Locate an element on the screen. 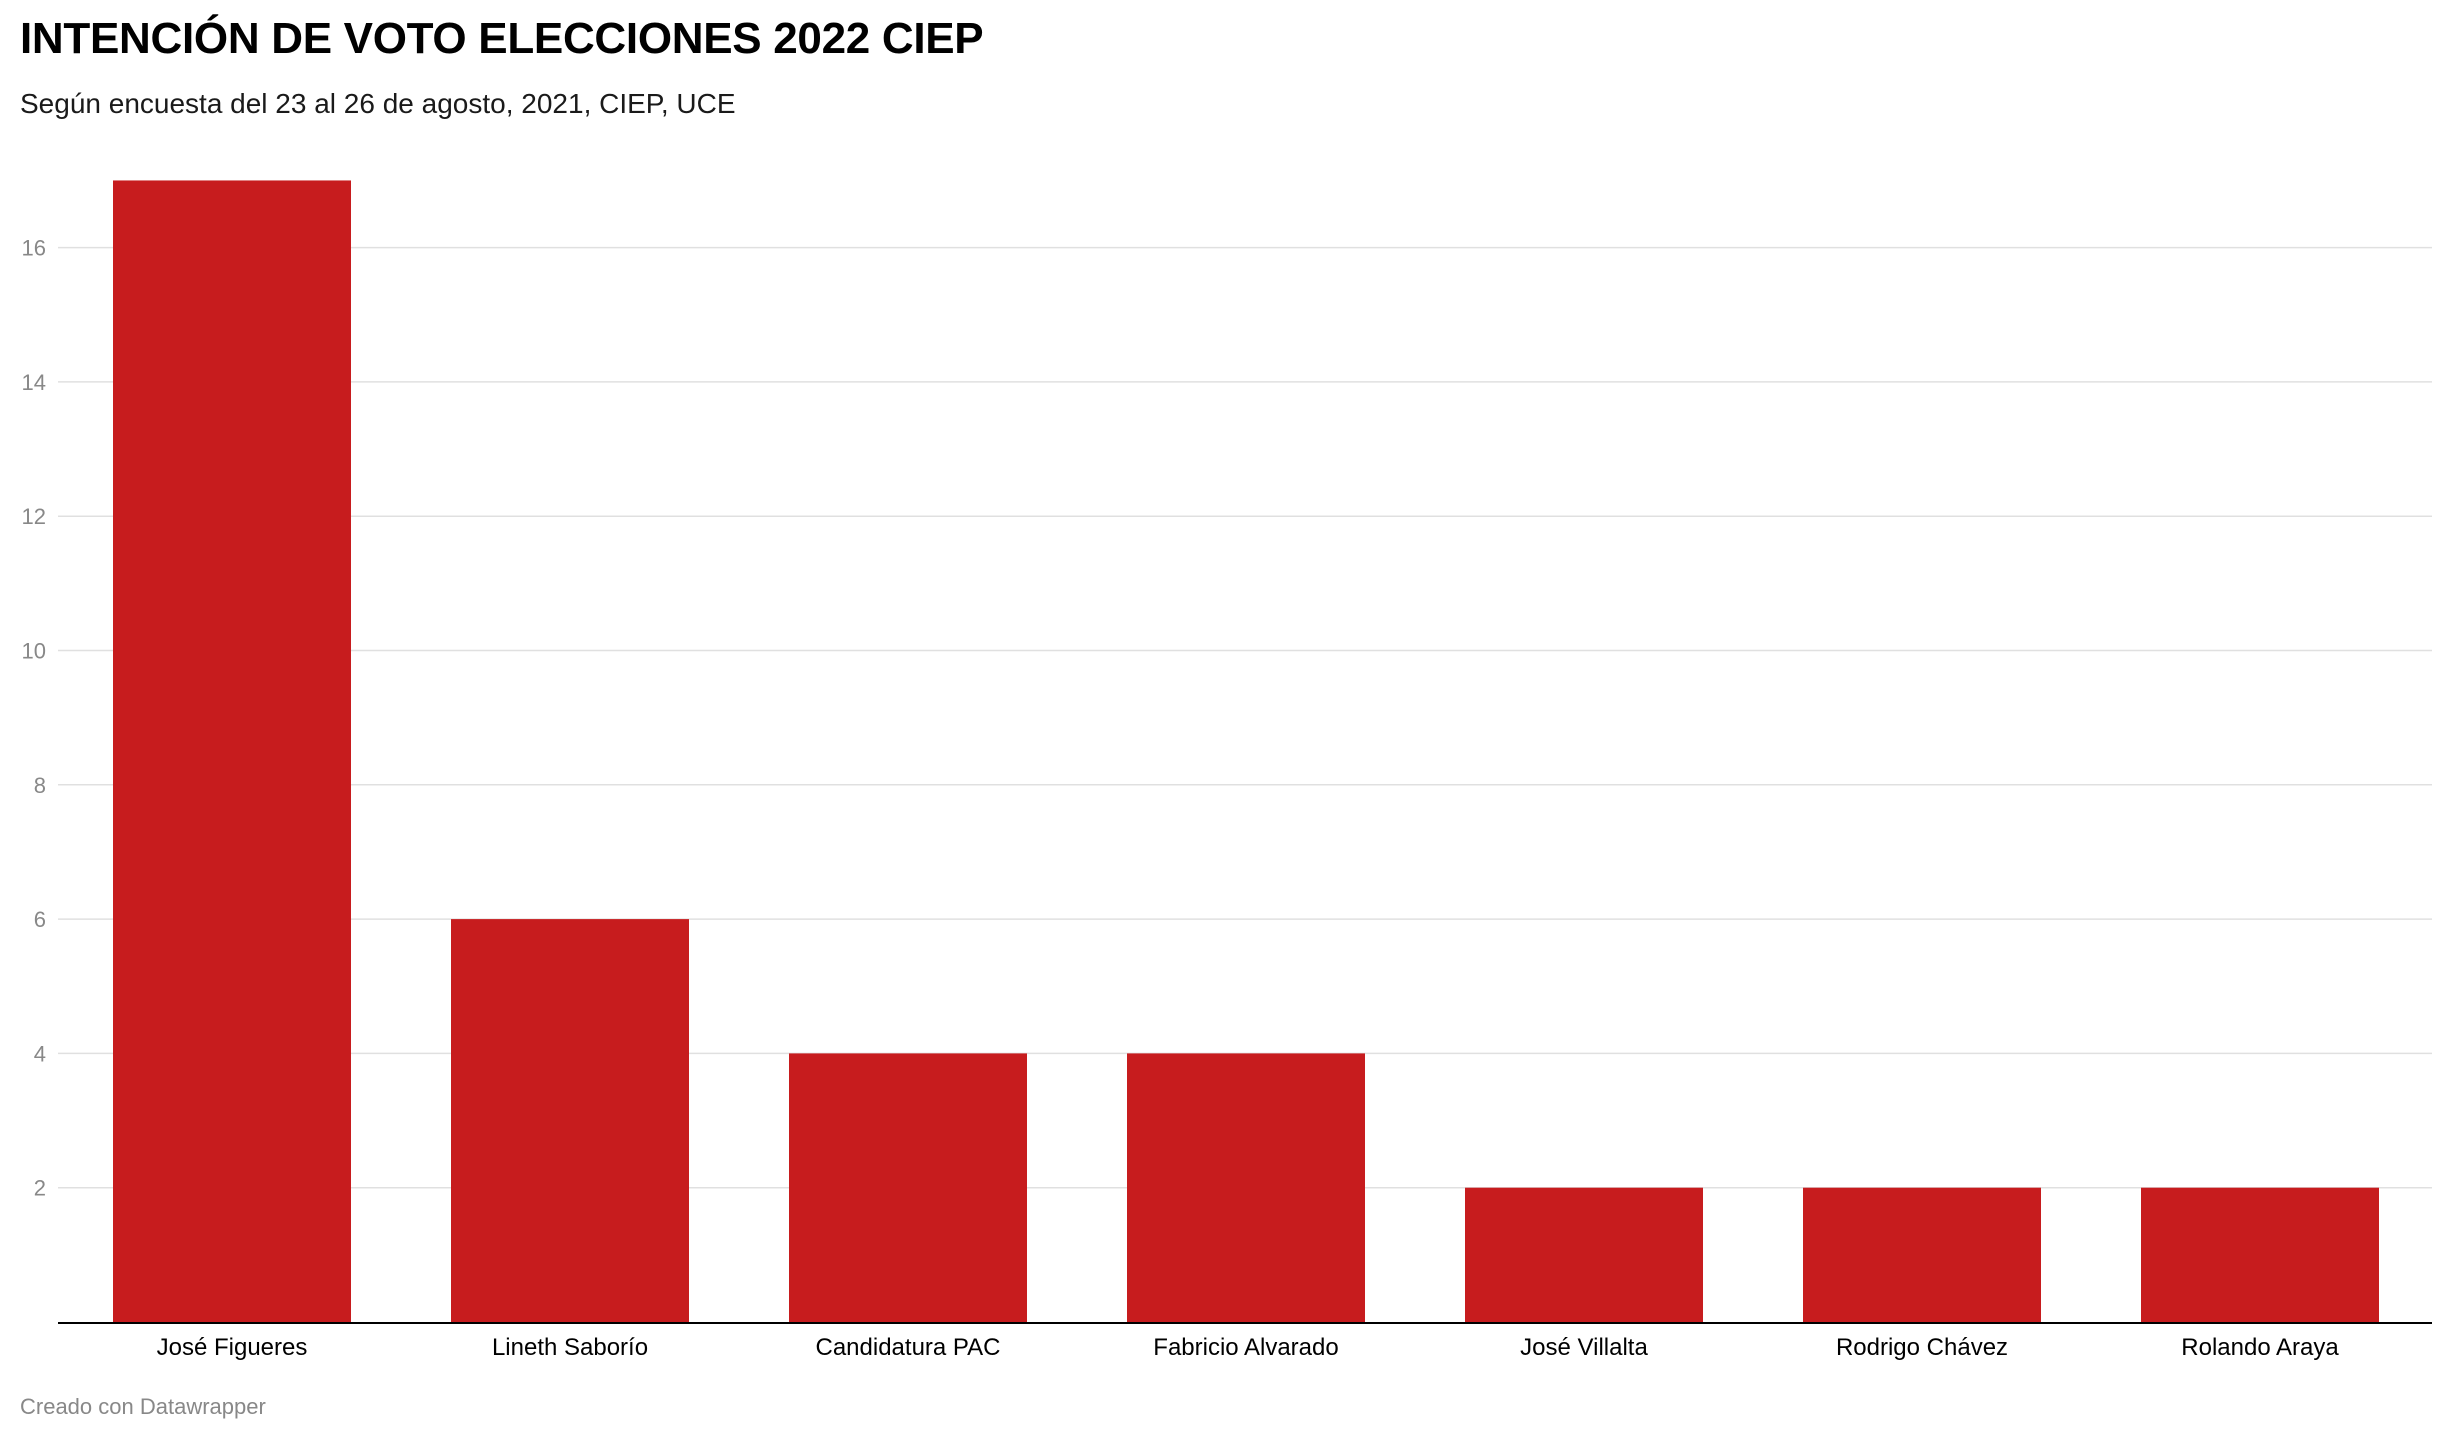 The image size is (2440, 1440). x-category-label: Fabricio Alvarado is located at coordinates (1245, 1347).